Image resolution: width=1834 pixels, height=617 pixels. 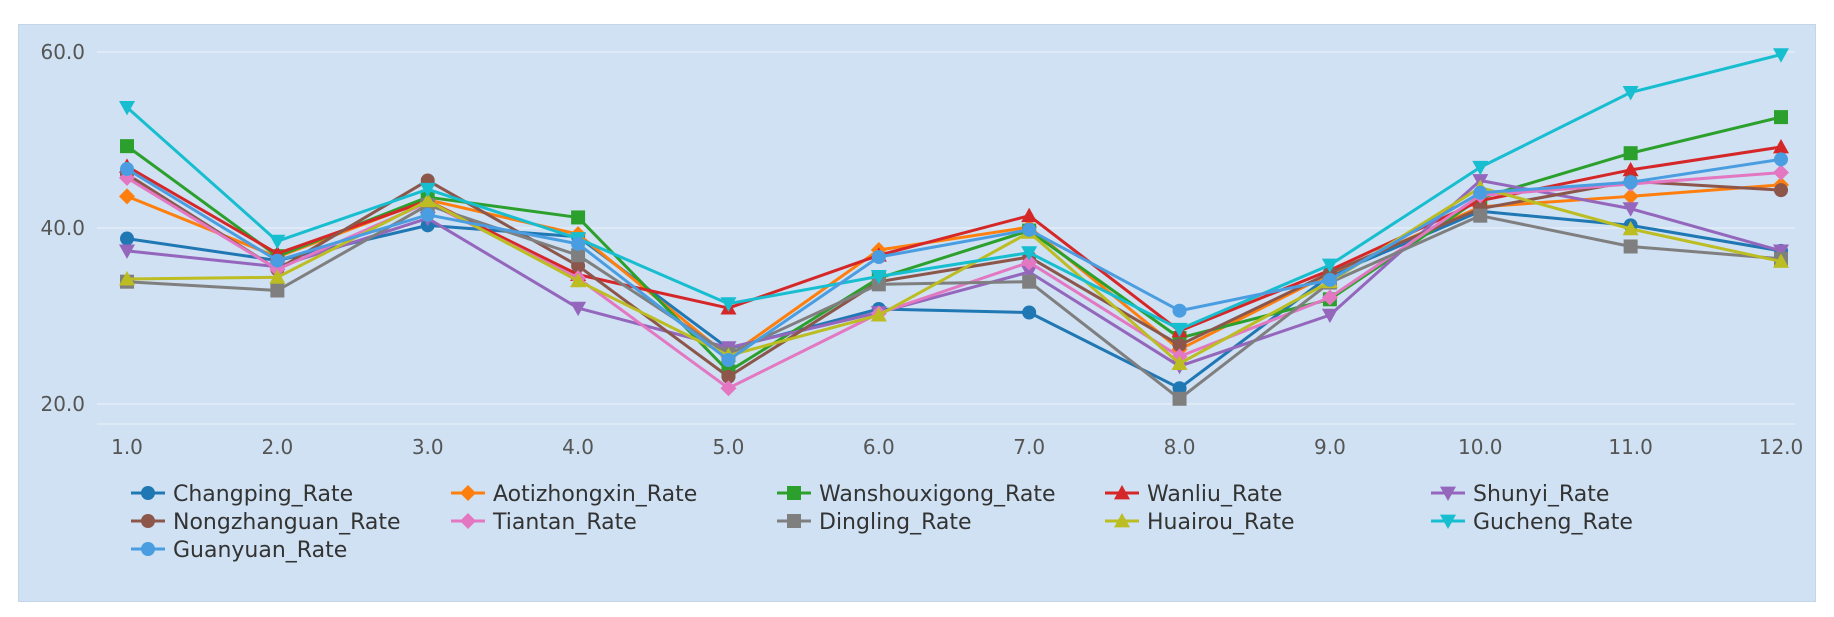 I want to click on legend-item: Aotizhongxin_Rate, so click(x=574, y=494).